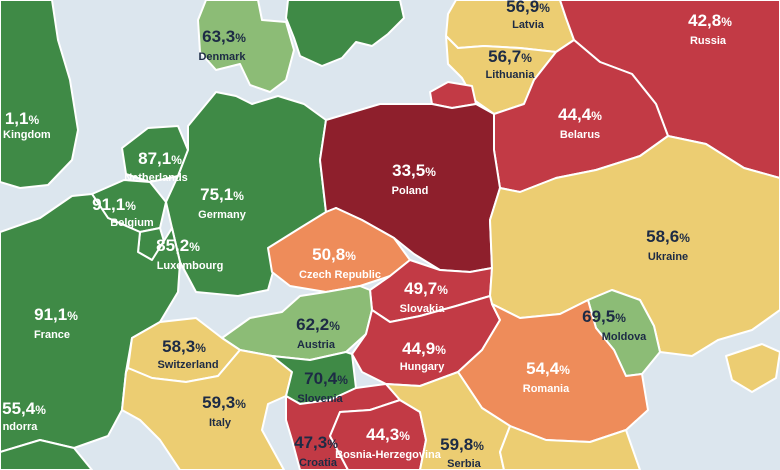  Describe the element at coordinates (56, 314) in the screenshot. I see `value-label-france: 91,1%` at that location.